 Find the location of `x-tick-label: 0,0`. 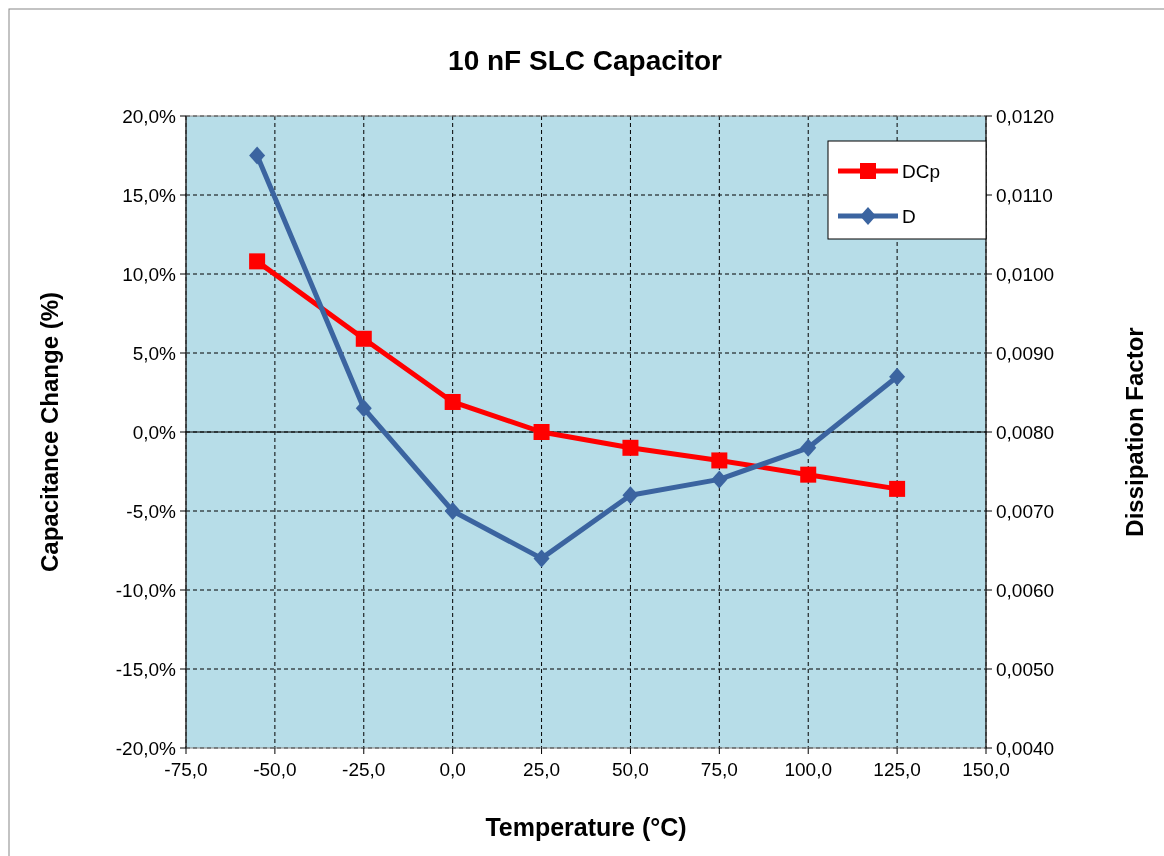

x-tick-label: 0,0 is located at coordinates (452, 769).